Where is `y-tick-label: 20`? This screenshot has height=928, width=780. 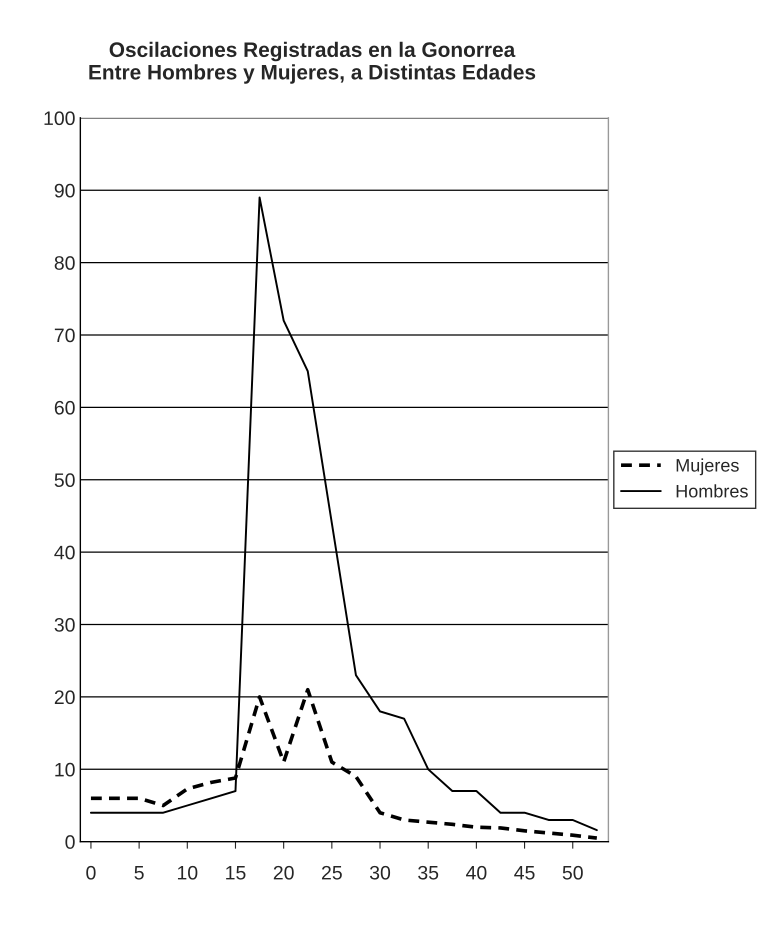 y-tick-label: 20 is located at coordinates (64, 697).